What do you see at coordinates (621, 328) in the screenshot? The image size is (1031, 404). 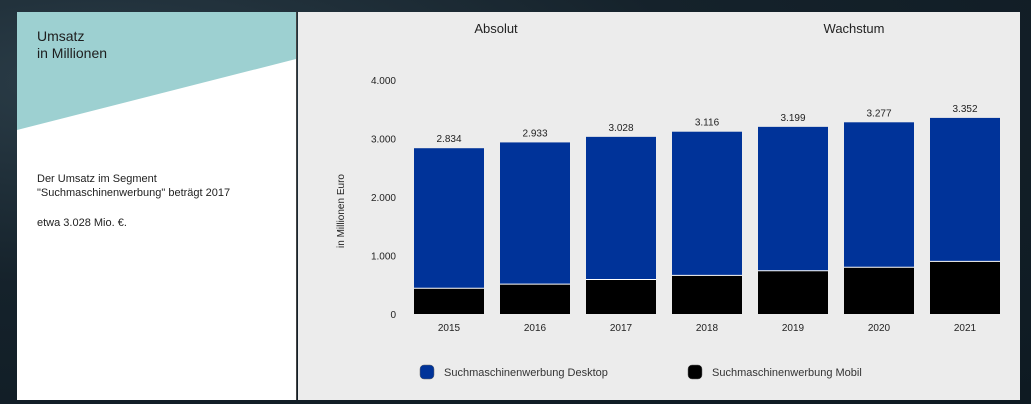 I see `x-tick-label: 2017` at bounding box center [621, 328].